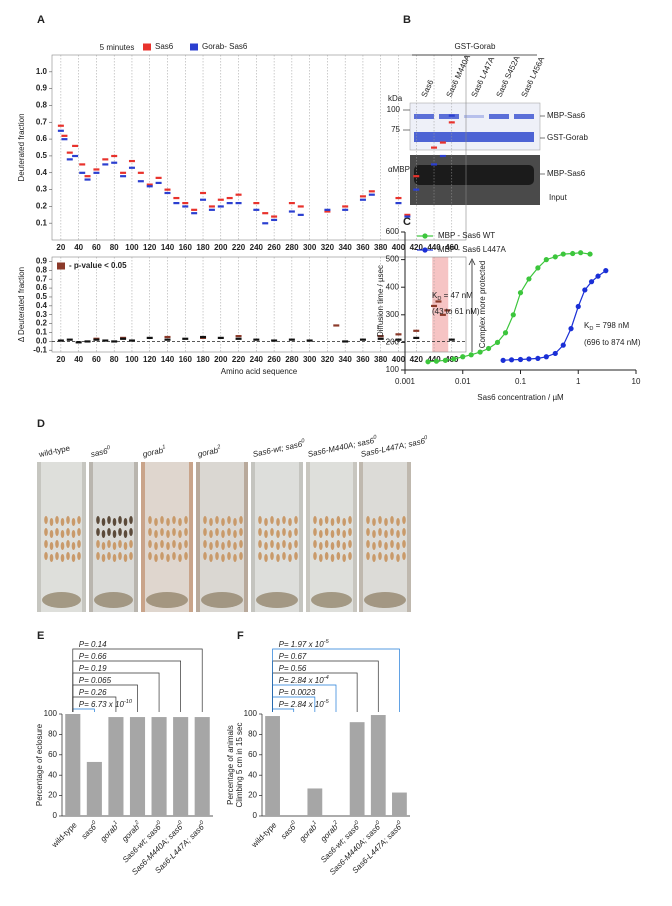  What do you see at coordinates (150, 247) in the screenshot?
I see `x-tick-label: 120` at bounding box center [150, 247].